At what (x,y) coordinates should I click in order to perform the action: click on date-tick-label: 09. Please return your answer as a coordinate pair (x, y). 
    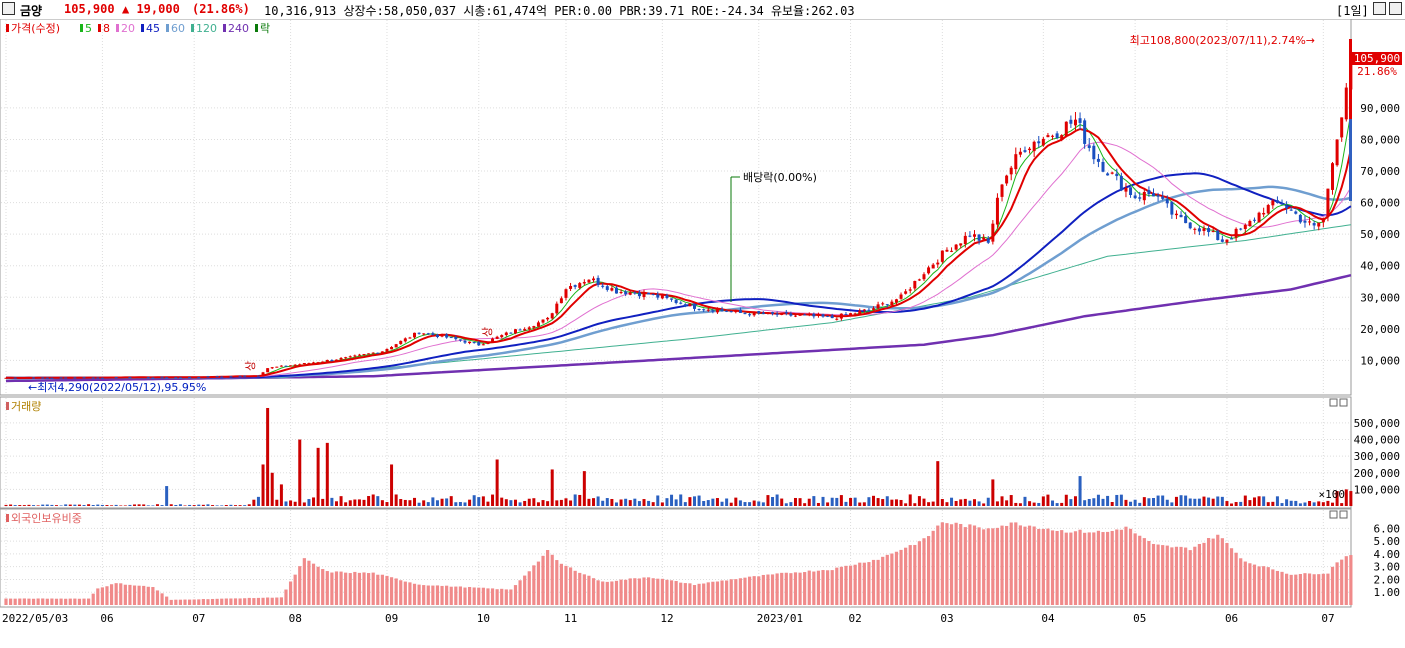
    Looking at the image, I should click on (391, 618).